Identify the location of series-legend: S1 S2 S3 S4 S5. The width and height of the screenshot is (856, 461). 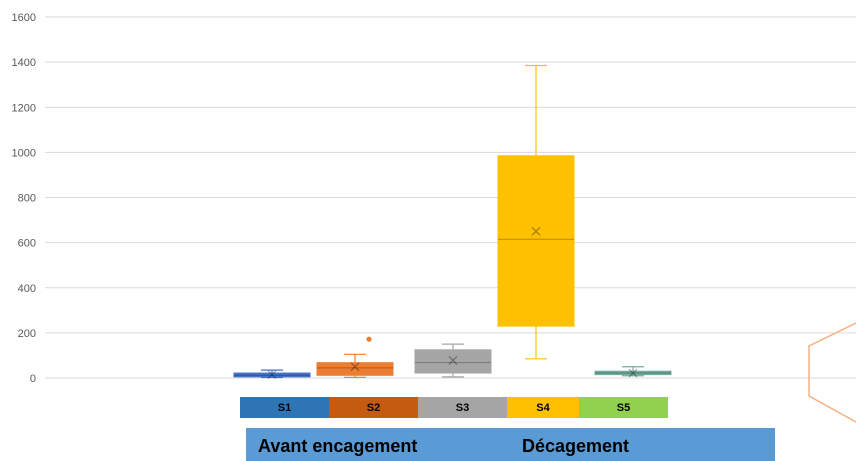
(454, 407).